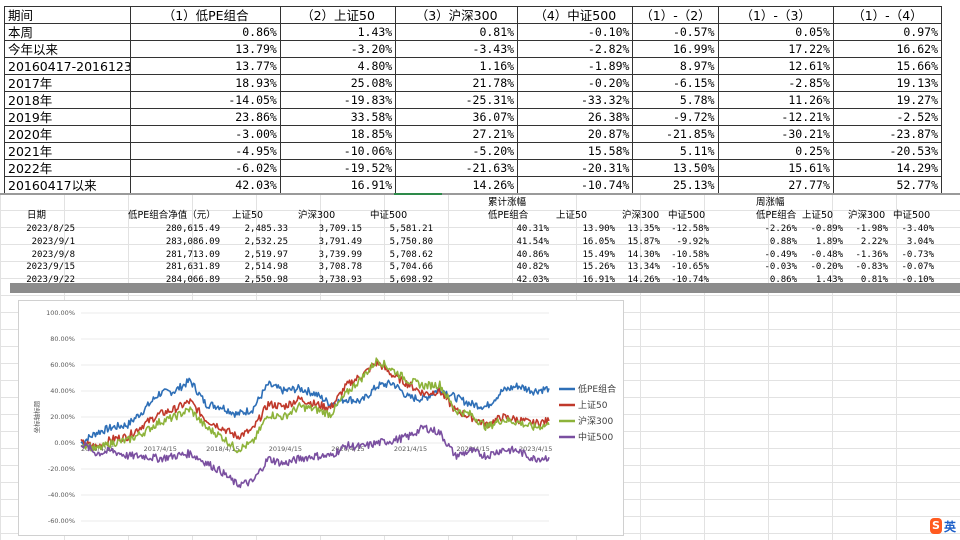 The width and height of the screenshot is (960, 540). I want to click on wk-hs300-cell: 0.81%, so click(874, 280).